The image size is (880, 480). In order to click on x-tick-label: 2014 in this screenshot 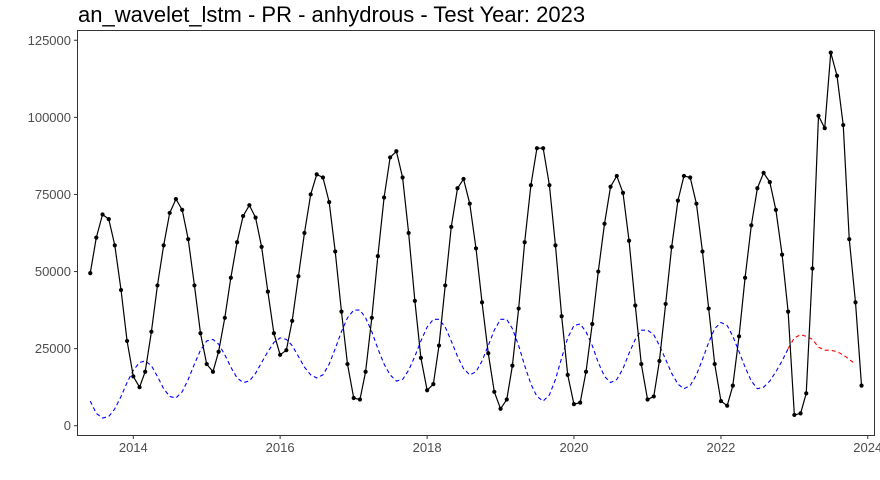, I will do `click(133, 447)`.